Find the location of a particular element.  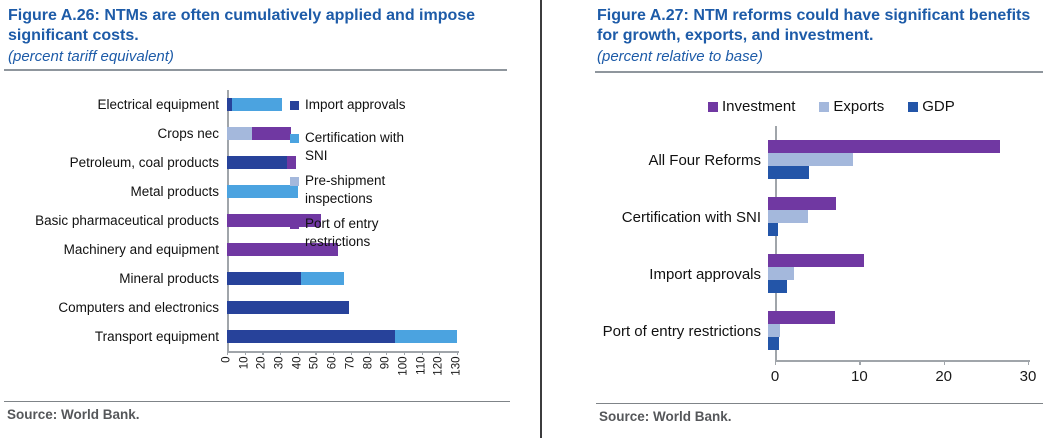

bar-row: Machinery and equipment is located at coordinates (259, 249).